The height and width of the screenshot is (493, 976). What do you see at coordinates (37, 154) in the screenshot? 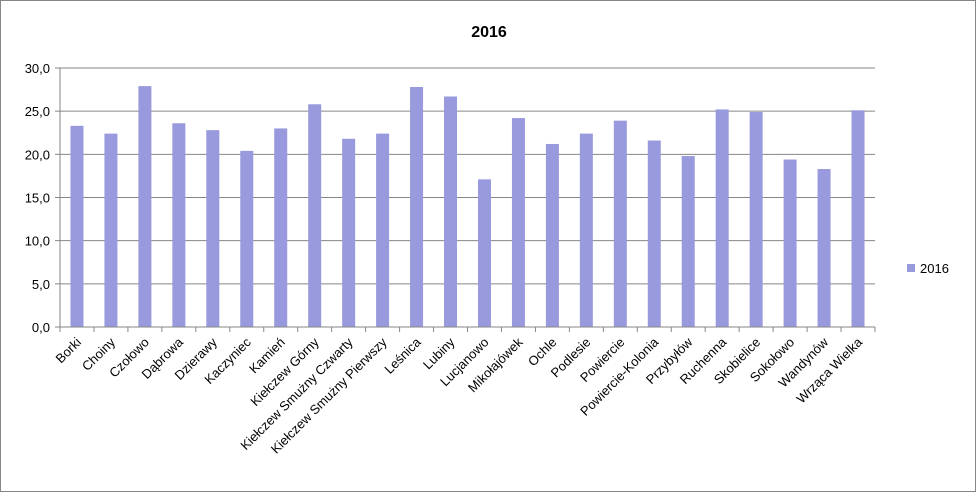
I see `y-tick-label: 20,0` at bounding box center [37, 154].